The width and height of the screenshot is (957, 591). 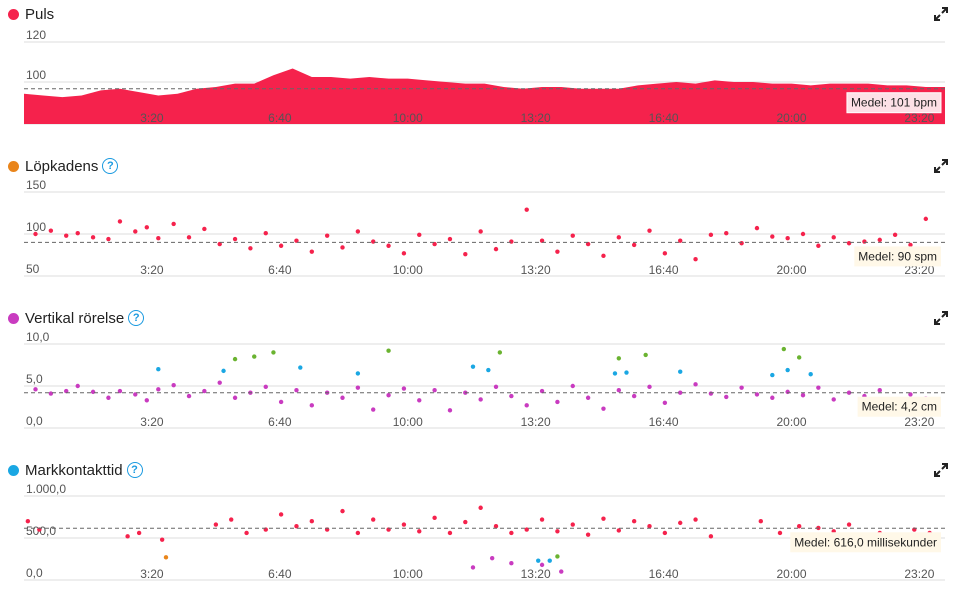 What do you see at coordinates (484, 96) in the screenshot?
I see `series-area` at bounding box center [484, 96].